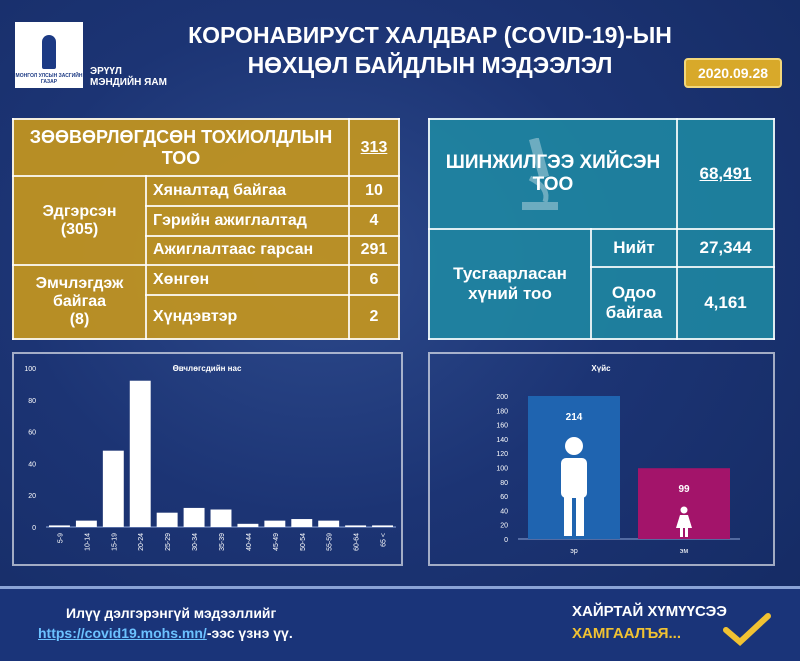 This screenshot has height=661, width=800. What do you see at coordinates (601, 368) in the screenshot?
I see `gender-chart-title: Хүйс` at bounding box center [601, 368].